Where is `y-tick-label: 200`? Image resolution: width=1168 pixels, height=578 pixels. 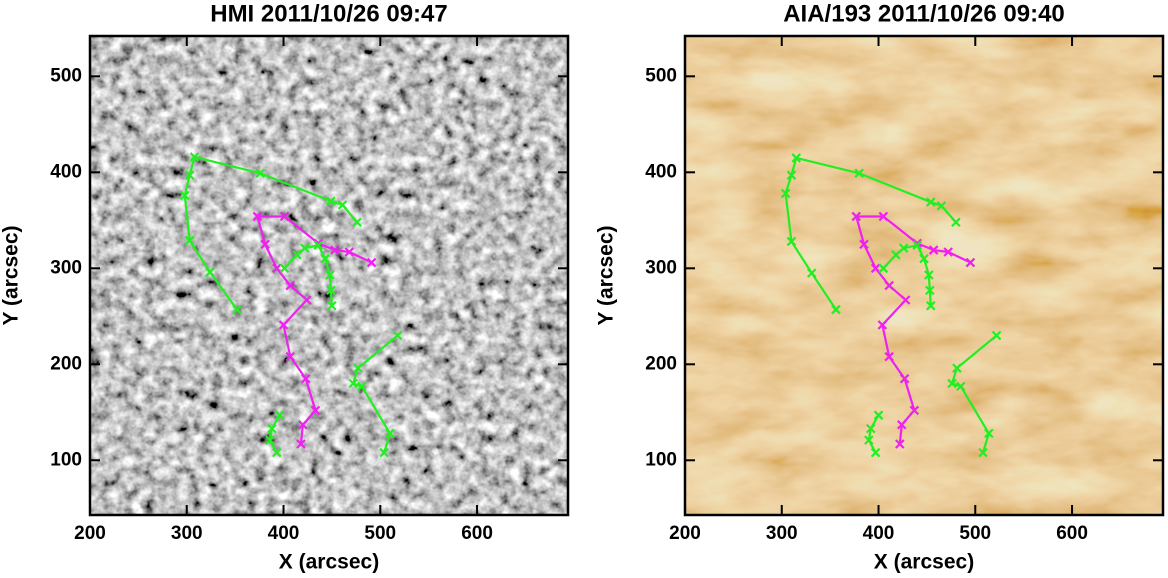 y-tick-label: 200 is located at coordinates (66, 363).